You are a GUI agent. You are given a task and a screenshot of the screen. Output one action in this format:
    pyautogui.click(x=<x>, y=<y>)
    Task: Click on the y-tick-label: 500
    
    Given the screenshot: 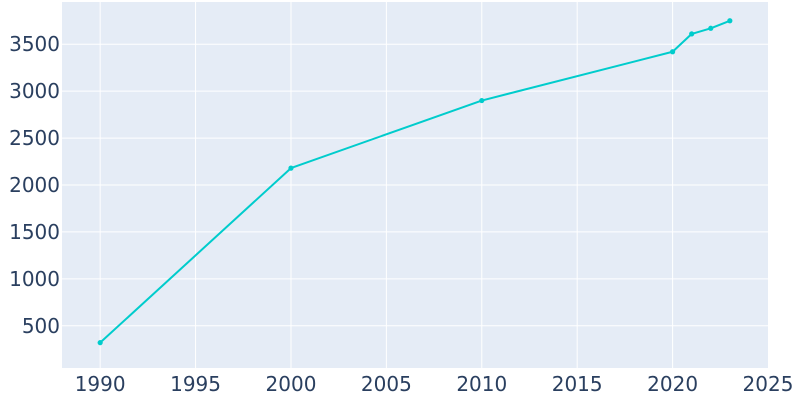 What is the action you would take?
    pyautogui.click(x=41, y=326)
    